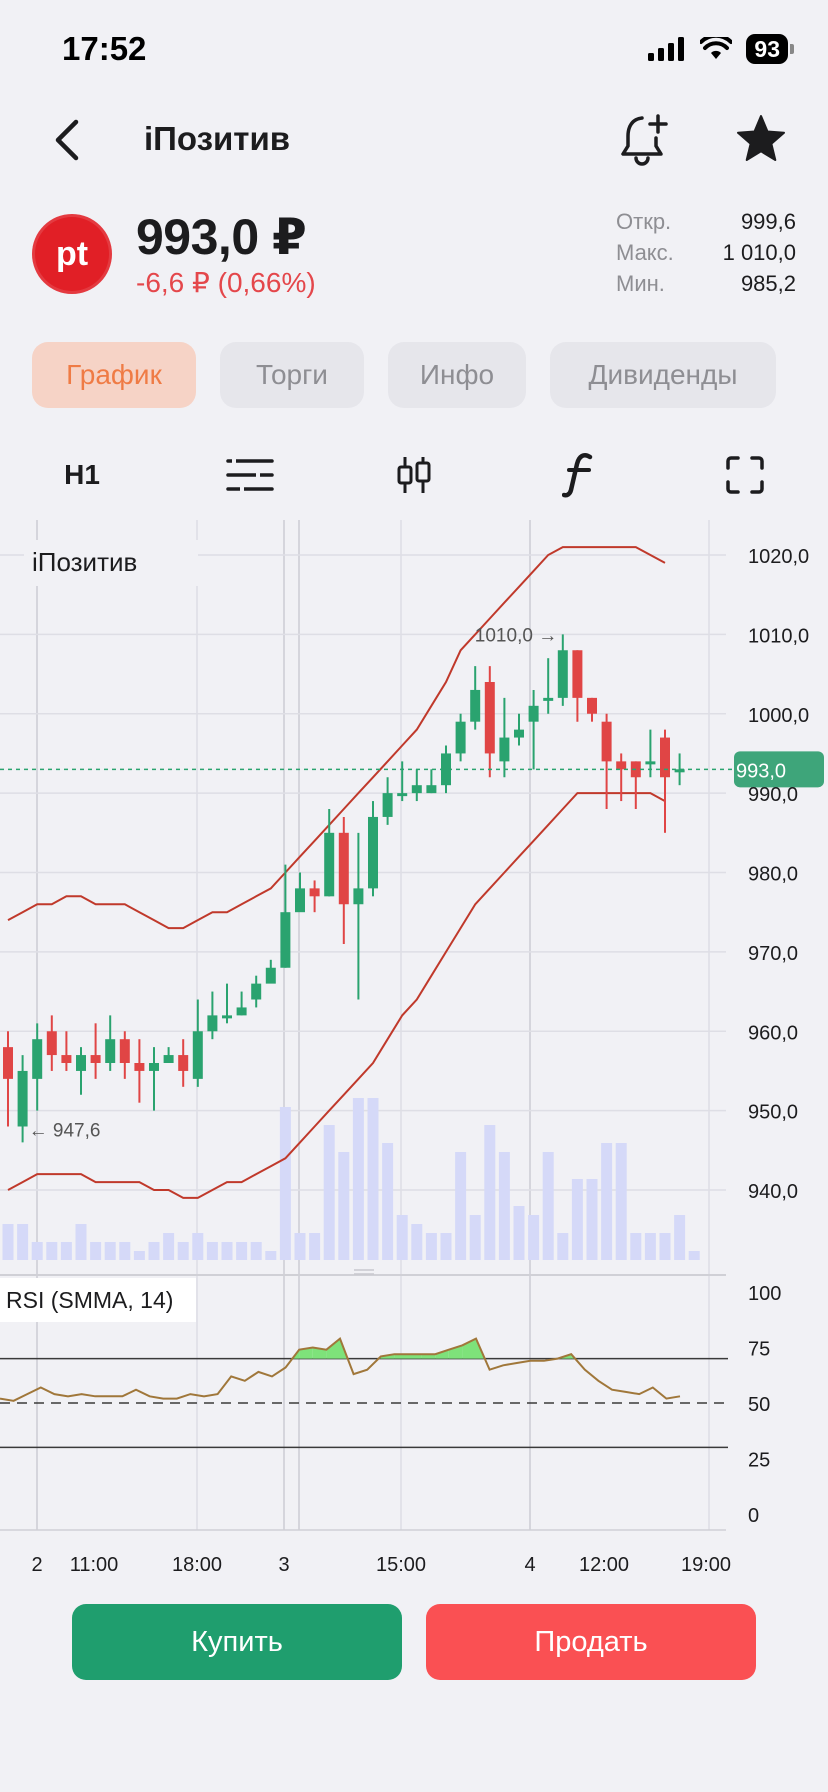 Image resolution: width=828 pixels, height=1792 pixels. Describe the element at coordinates (340, 1369) in the screenshot. I see `rsi-line` at that location.